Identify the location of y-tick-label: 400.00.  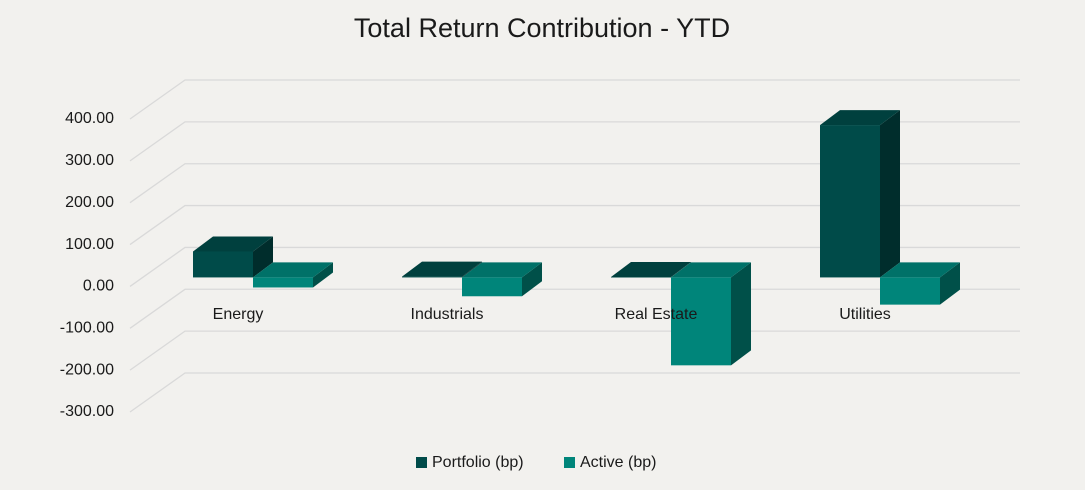
(89, 118).